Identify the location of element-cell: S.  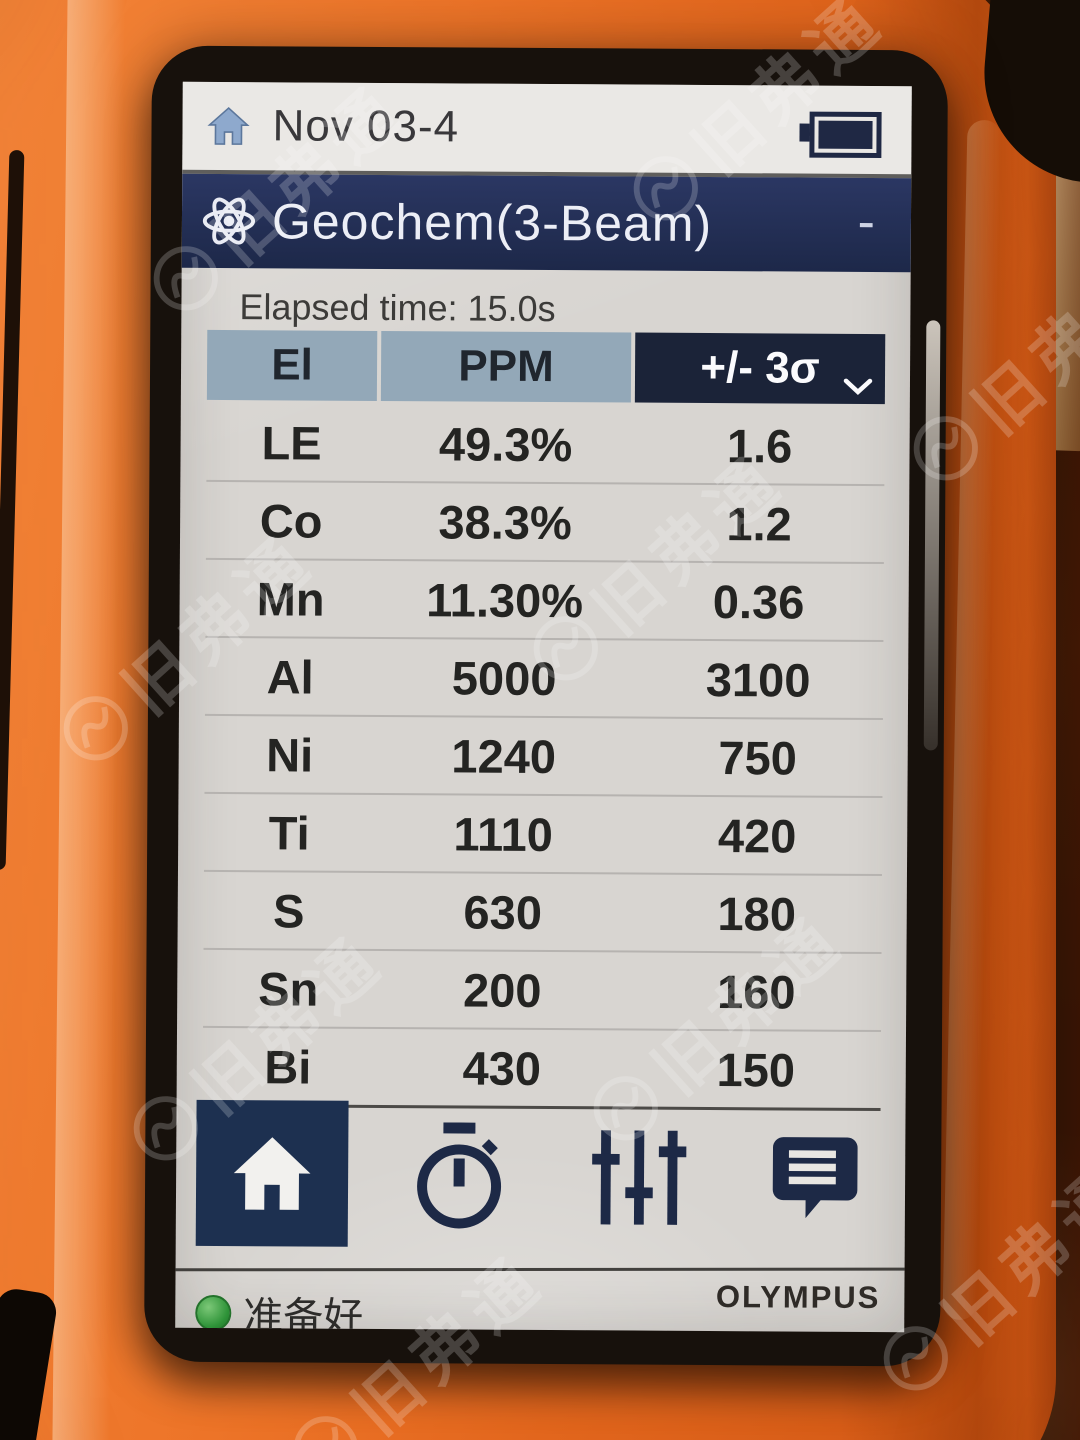
(288, 910).